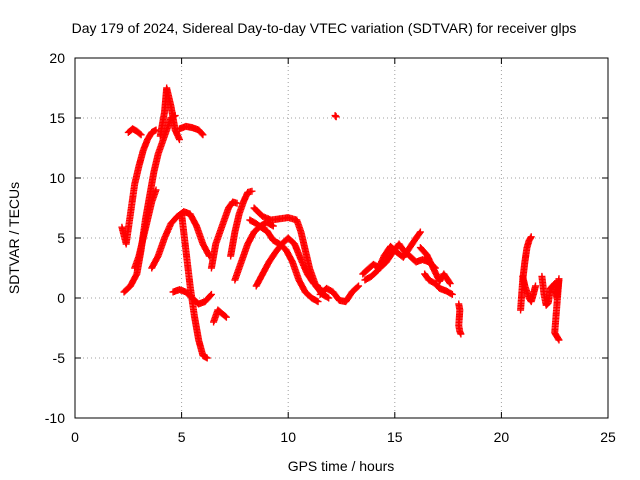 The image size is (640, 480). What do you see at coordinates (57, 58) in the screenshot?
I see `y-tick-label: 20` at bounding box center [57, 58].